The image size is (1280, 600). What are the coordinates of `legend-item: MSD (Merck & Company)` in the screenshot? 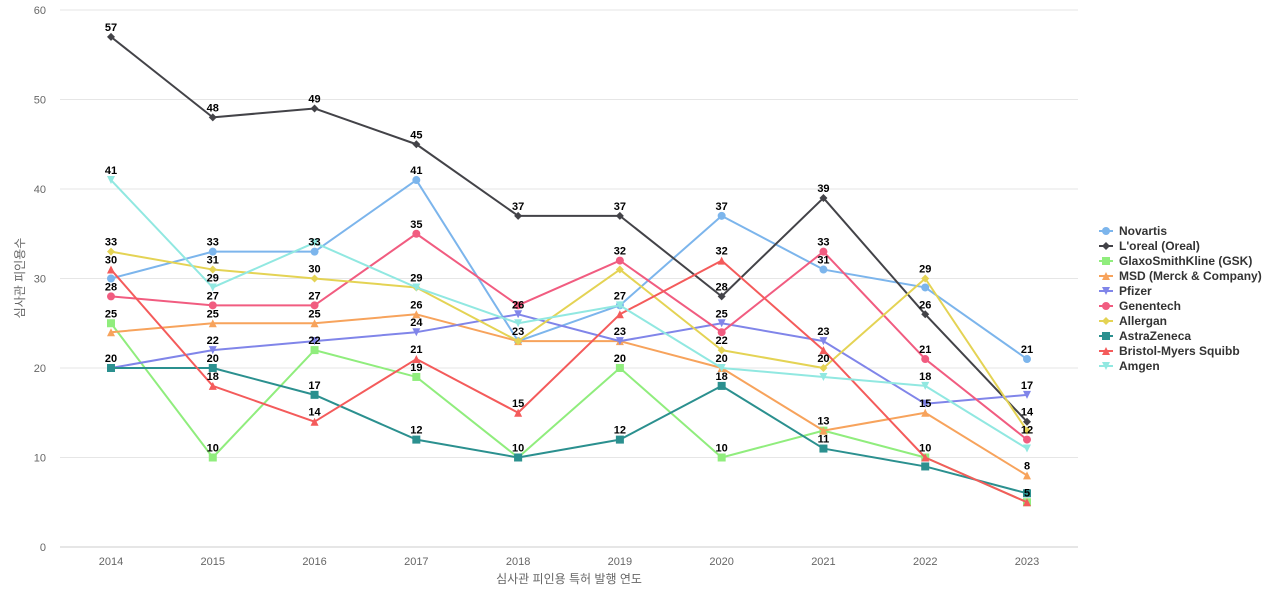 It's located at (1180, 276).